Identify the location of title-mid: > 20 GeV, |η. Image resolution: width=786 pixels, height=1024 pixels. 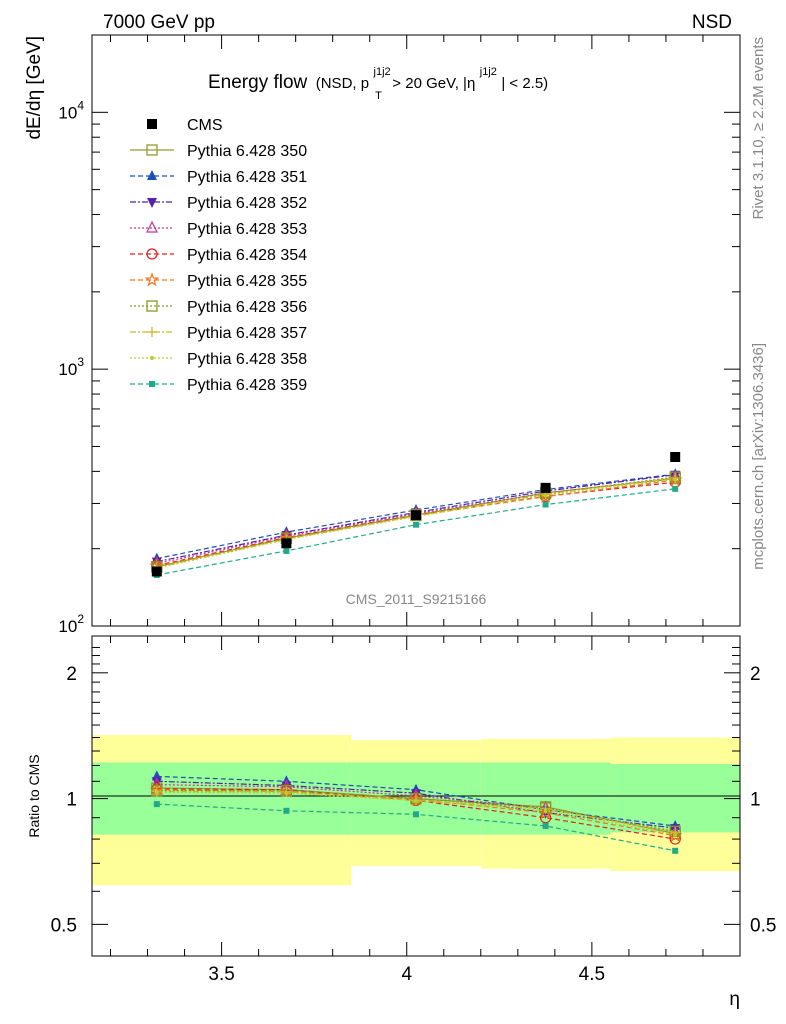
(433, 83).